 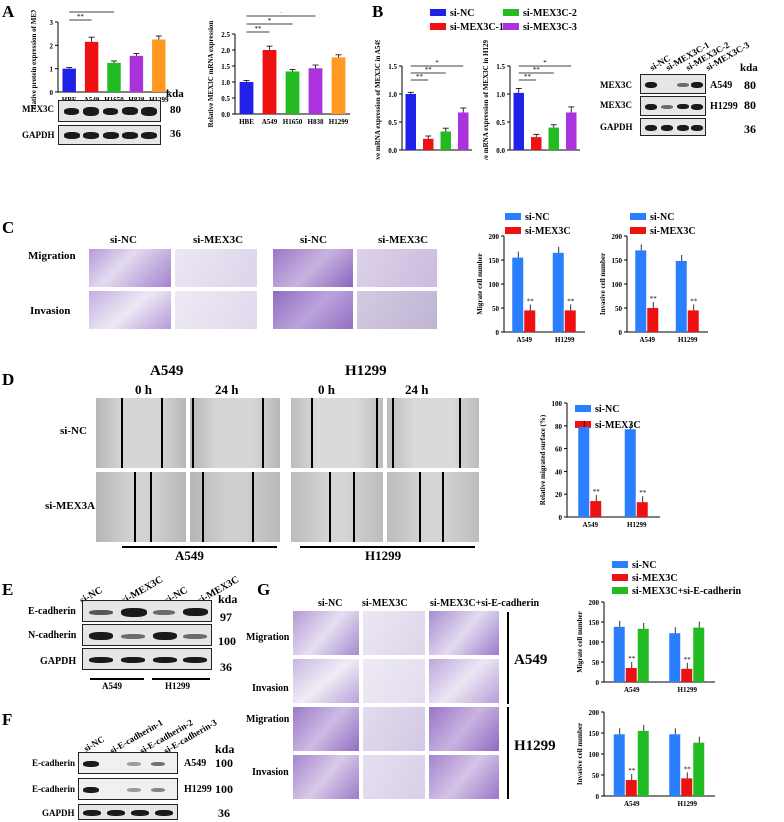 I want to click on e-row-label: GAPDH, so click(x=58, y=661).